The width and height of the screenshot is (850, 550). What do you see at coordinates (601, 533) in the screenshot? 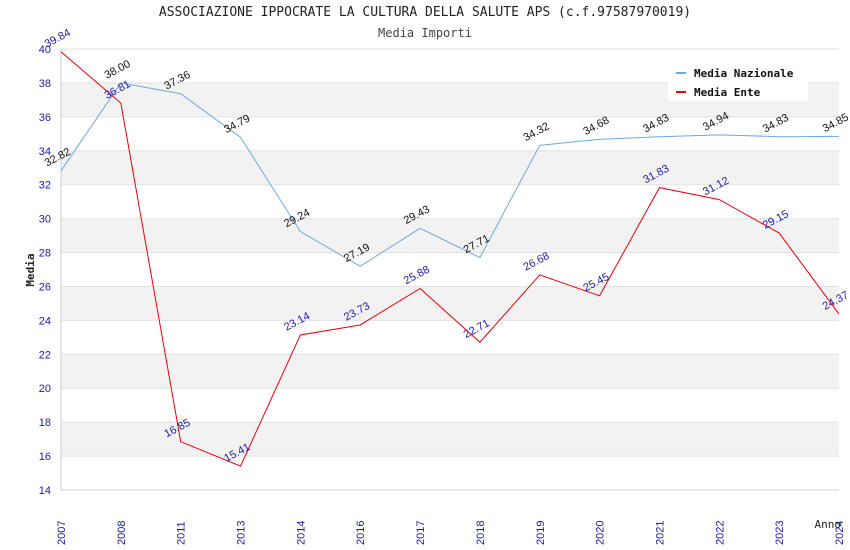
I see `x-tick-label: 2020` at bounding box center [601, 533].